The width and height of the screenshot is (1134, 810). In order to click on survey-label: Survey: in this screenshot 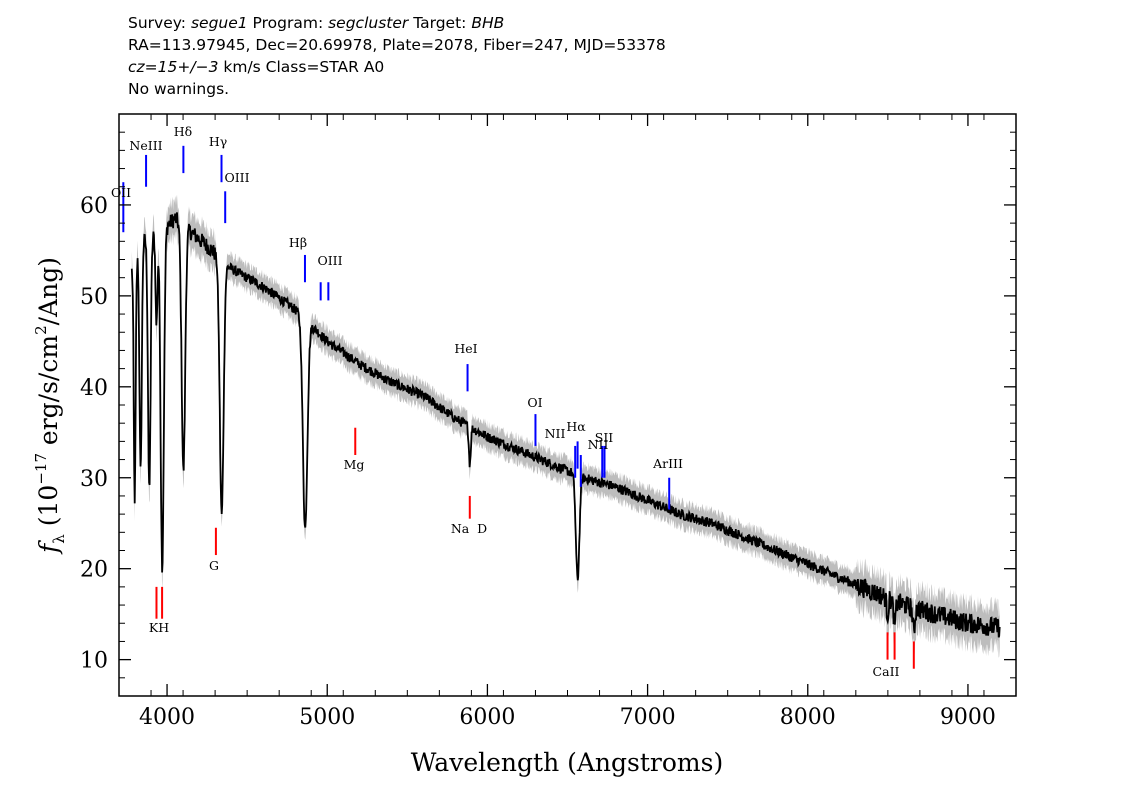, I will do `click(159, 23)`.